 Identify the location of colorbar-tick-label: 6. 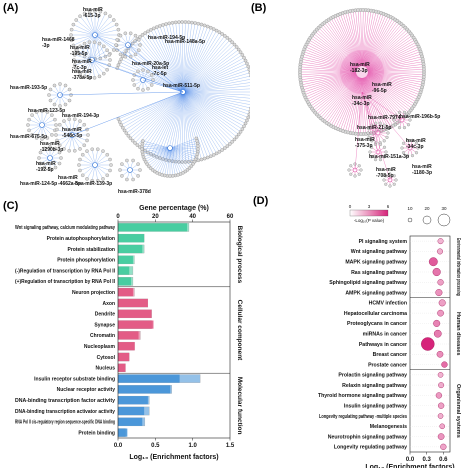
(388, 206).